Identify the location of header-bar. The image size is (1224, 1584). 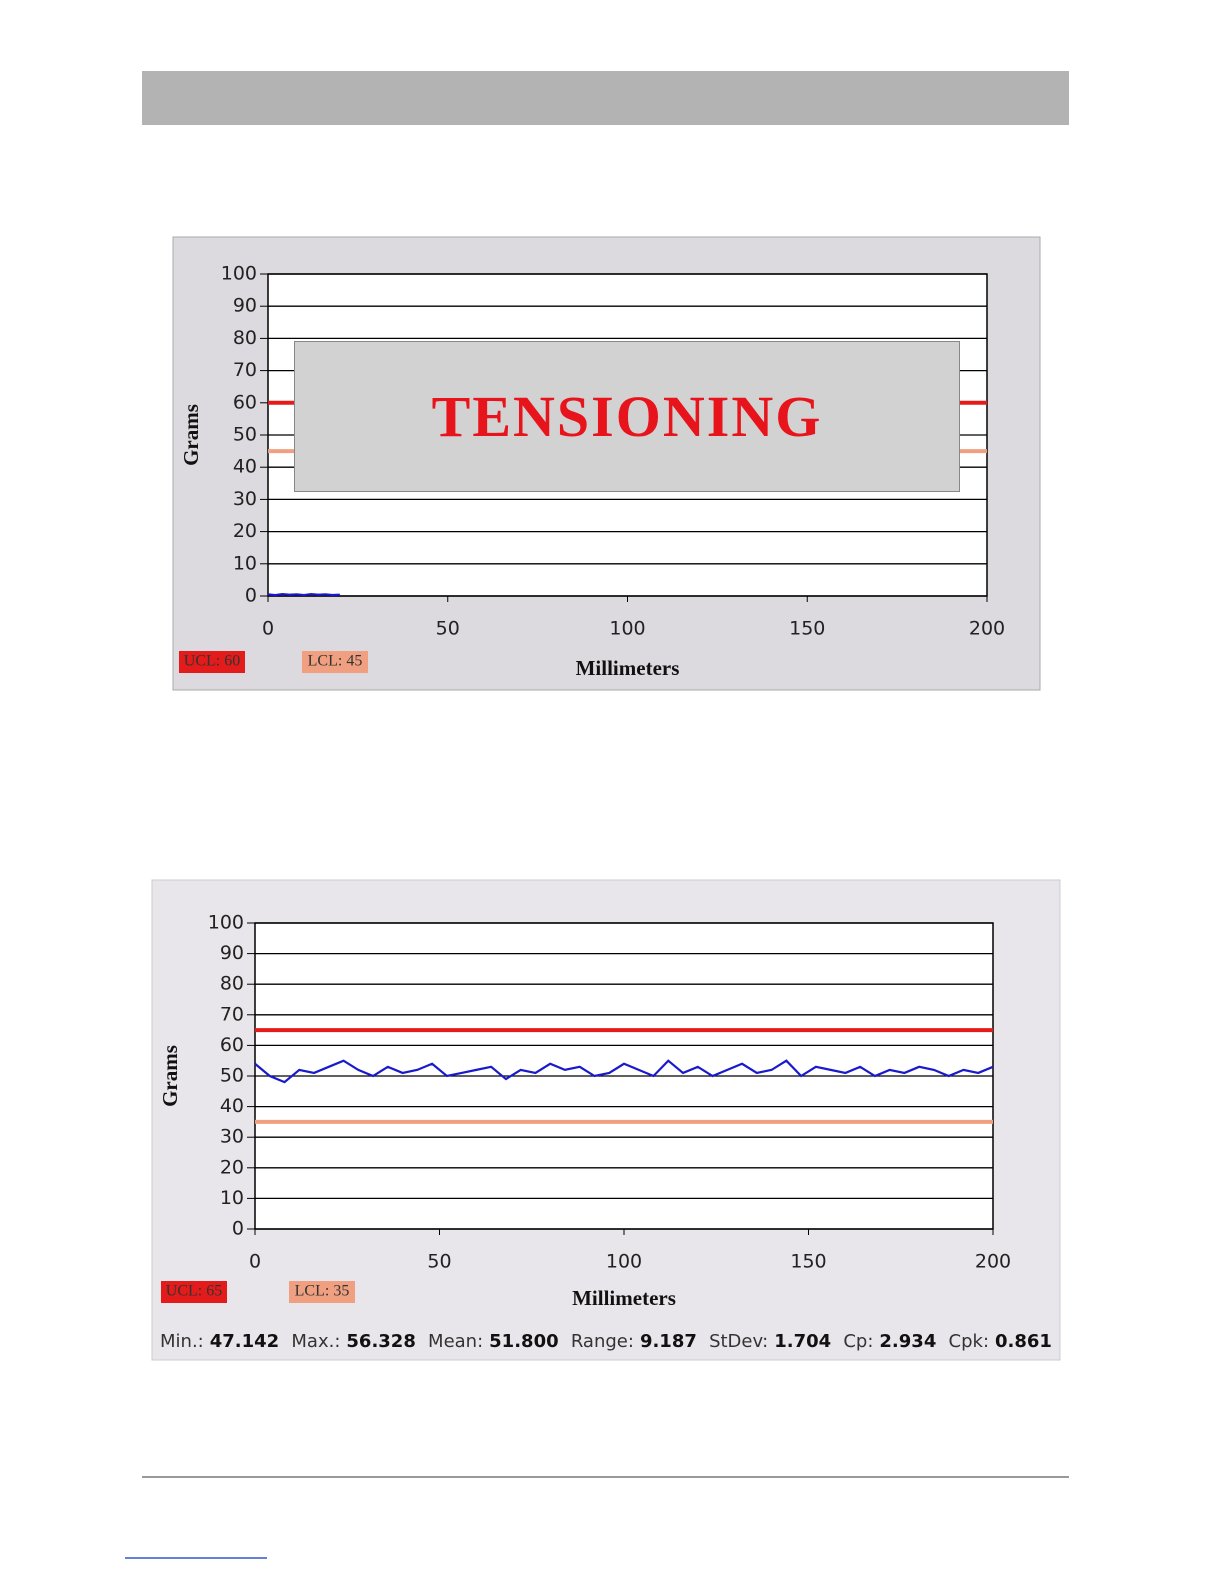
(605, 98).